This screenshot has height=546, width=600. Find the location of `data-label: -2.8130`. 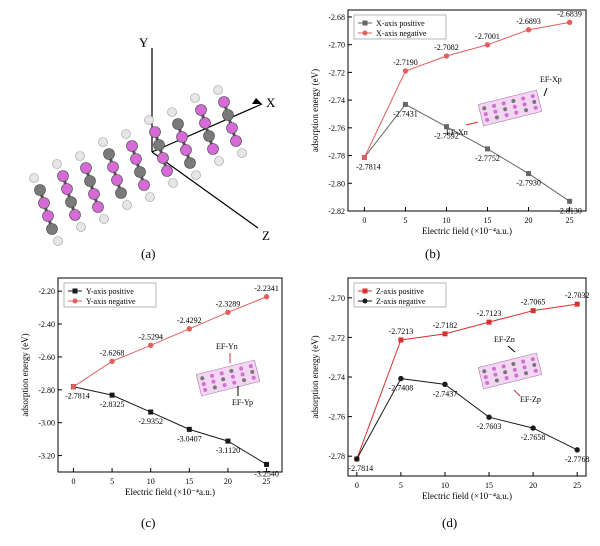

data-label: -2.8130 is located at coordinates (569, 210).